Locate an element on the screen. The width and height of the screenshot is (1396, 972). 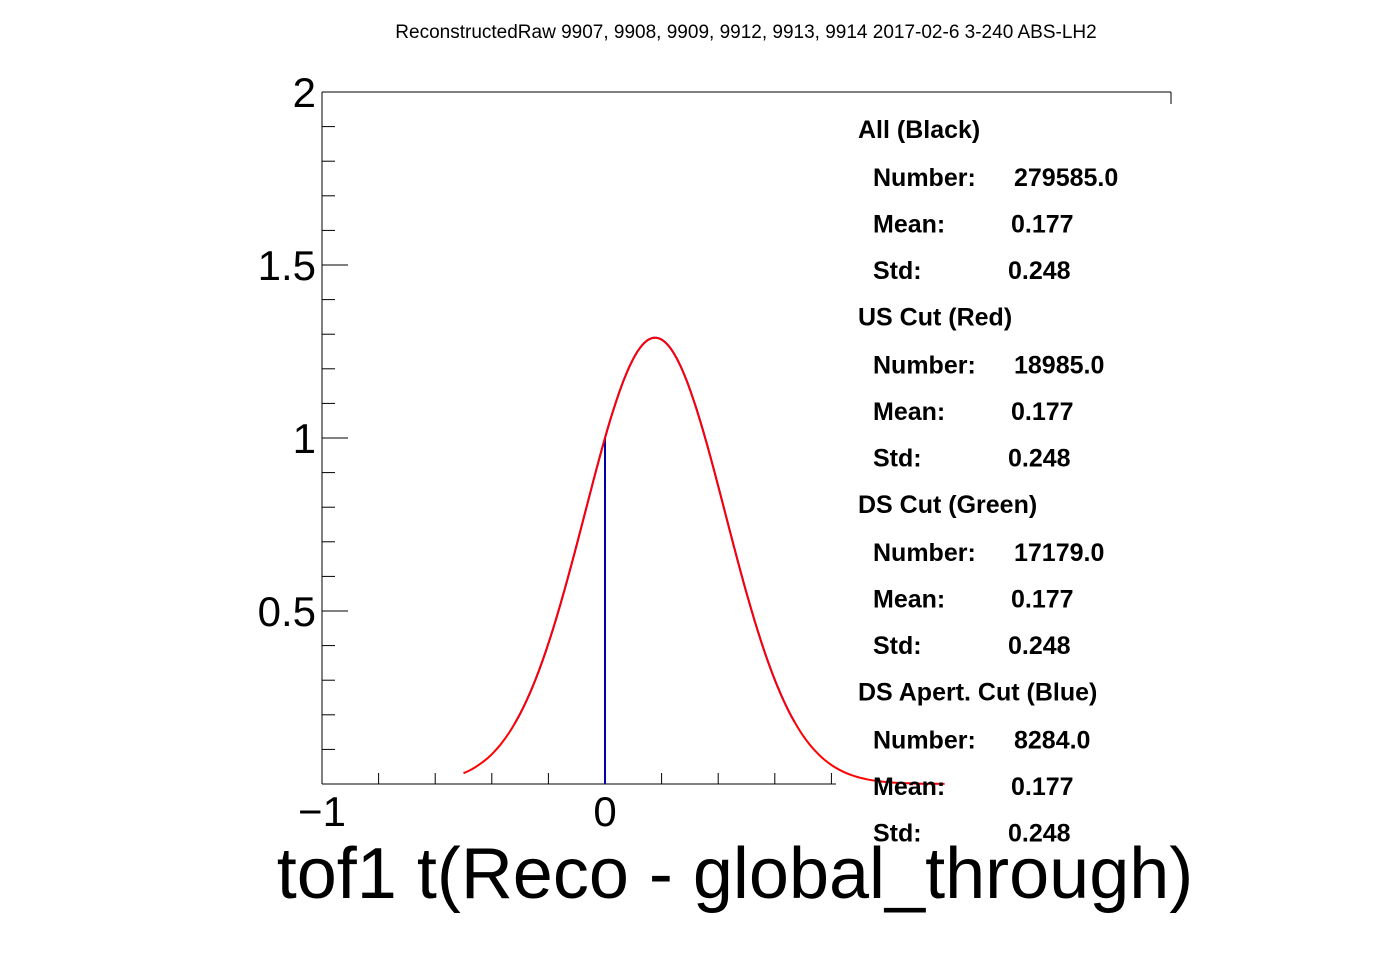
y-tick-label: 1.5 is located at coordinates (287, 265).